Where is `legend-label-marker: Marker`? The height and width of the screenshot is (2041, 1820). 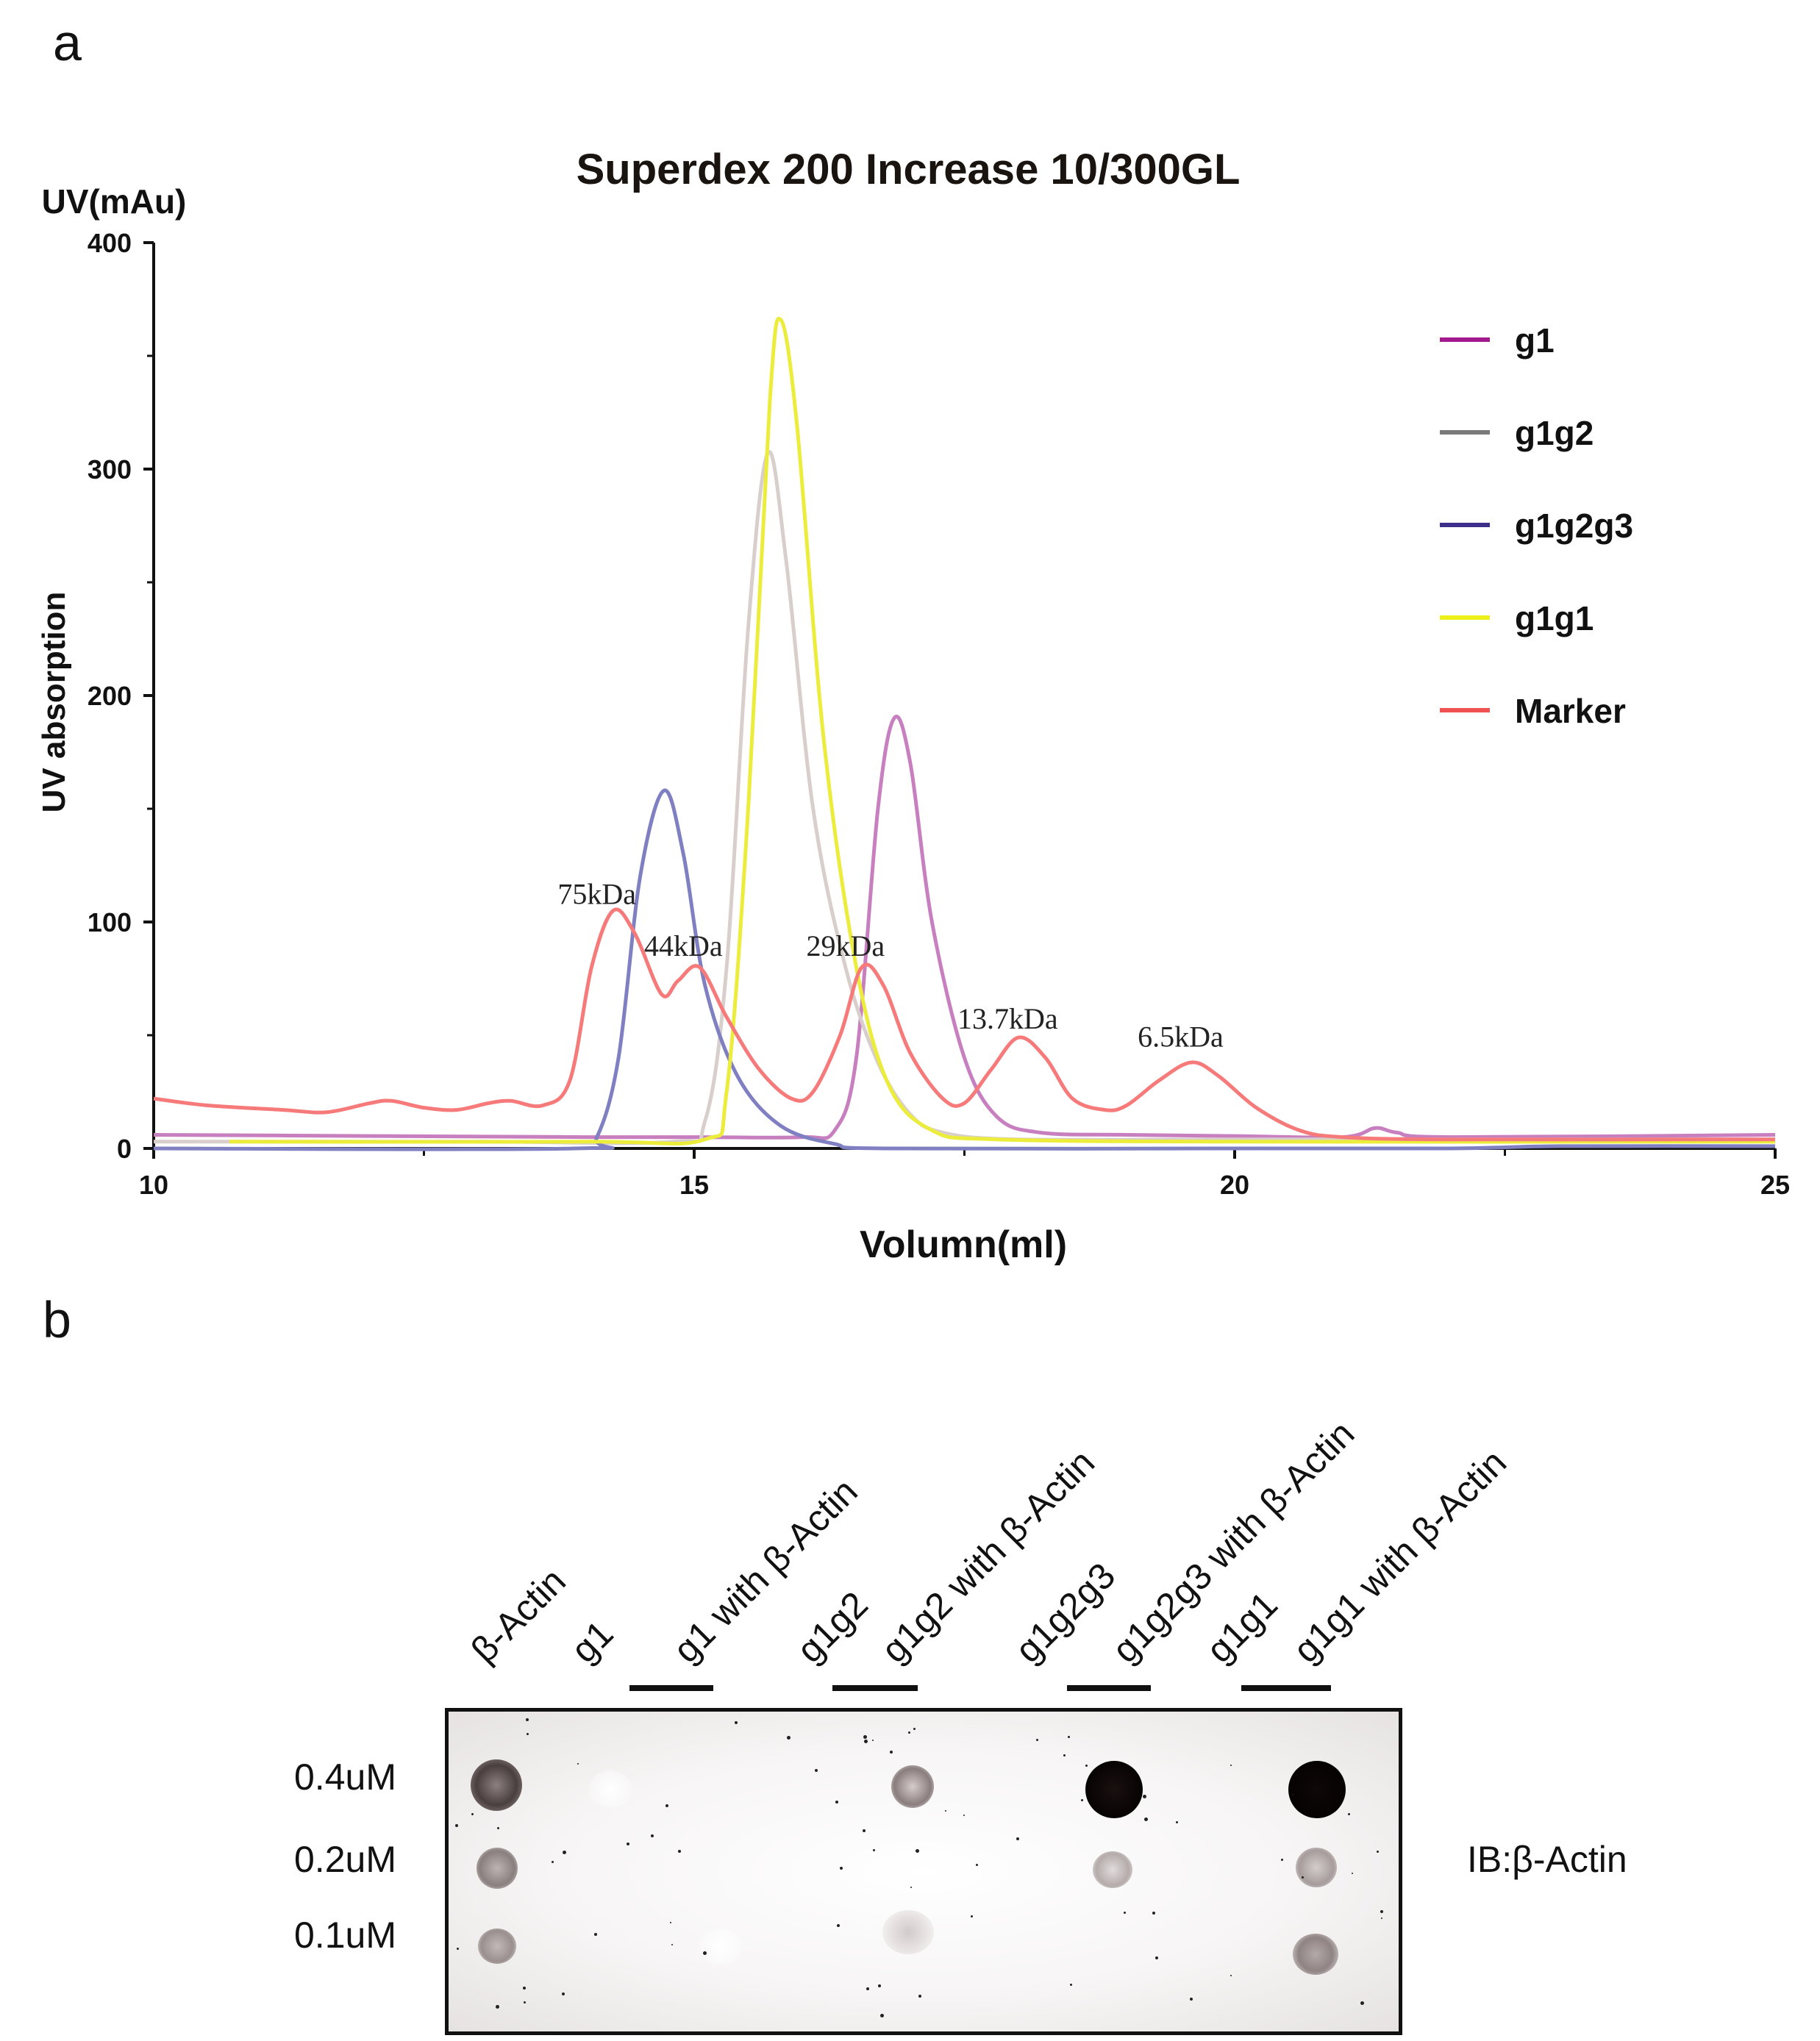 legend-label-marker: Marker is located at coordinates (1570, 711).